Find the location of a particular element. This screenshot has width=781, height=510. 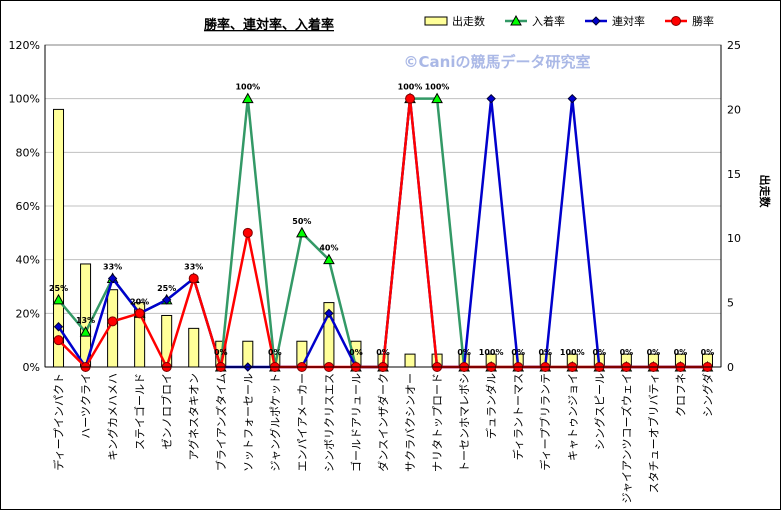

category-label: ジャイアンツコーズウェイ is located at coordinates (626, 438).